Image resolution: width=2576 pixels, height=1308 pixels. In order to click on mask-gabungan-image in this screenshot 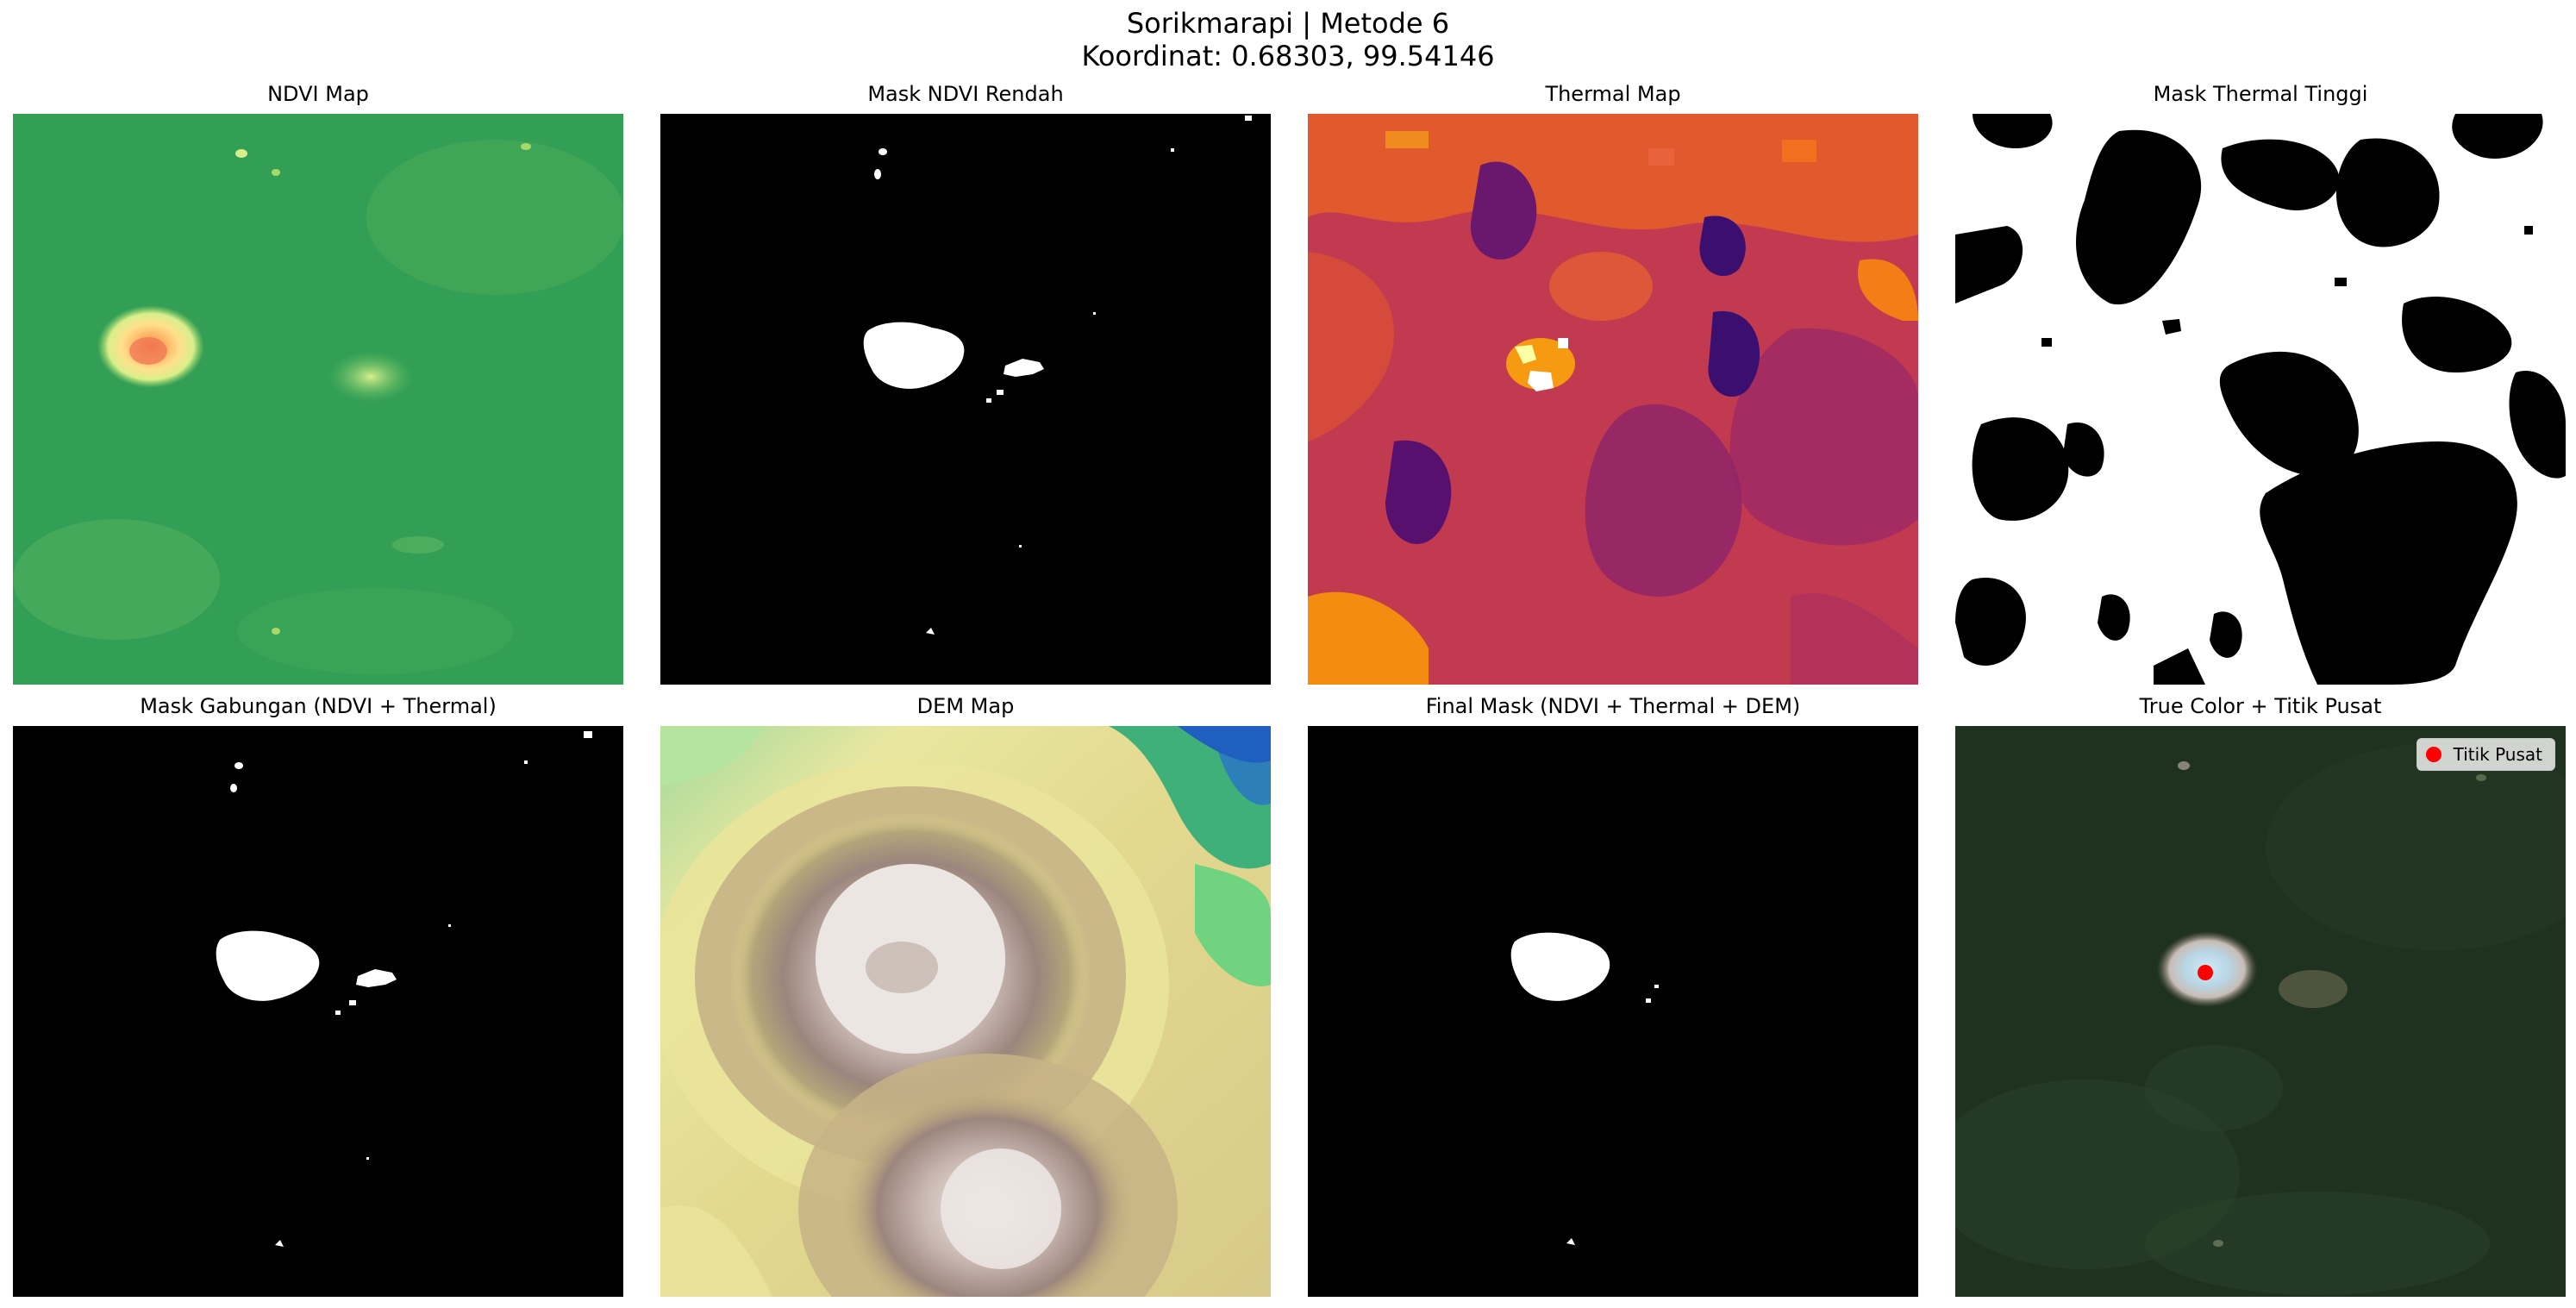, I will do `click(318, 1011)`.